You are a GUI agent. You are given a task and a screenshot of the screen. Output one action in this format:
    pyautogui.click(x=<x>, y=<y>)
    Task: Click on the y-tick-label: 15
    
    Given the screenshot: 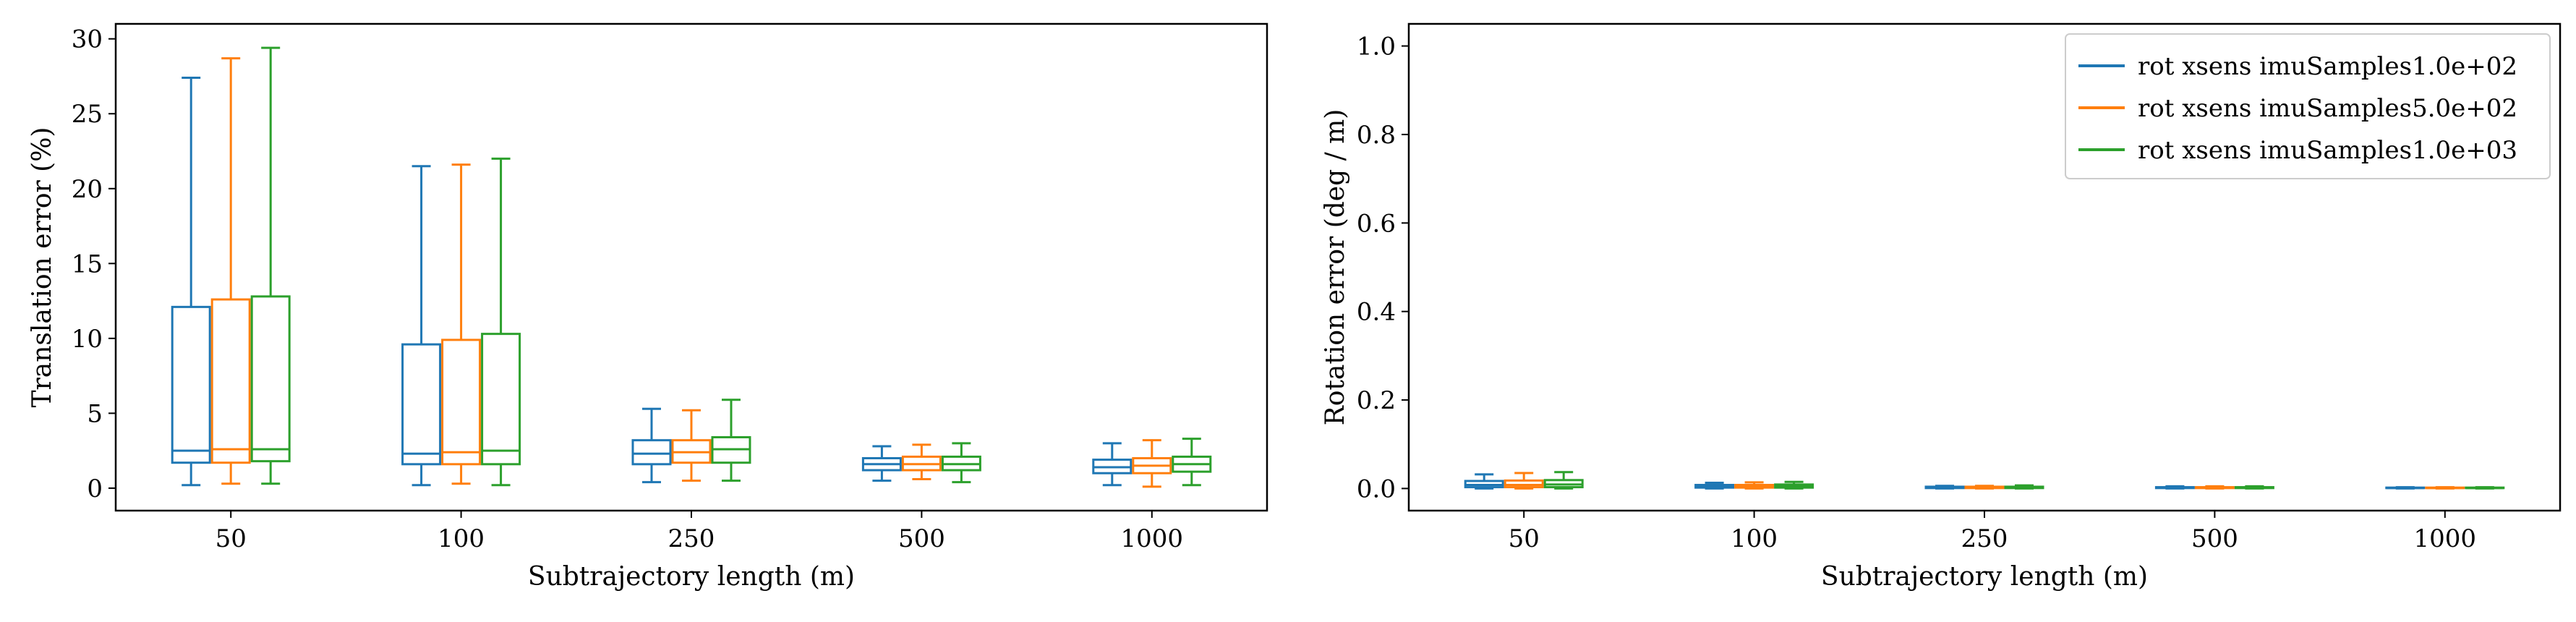 What is the action you would take?
    pyautogui.click(x=87, y=264)
    